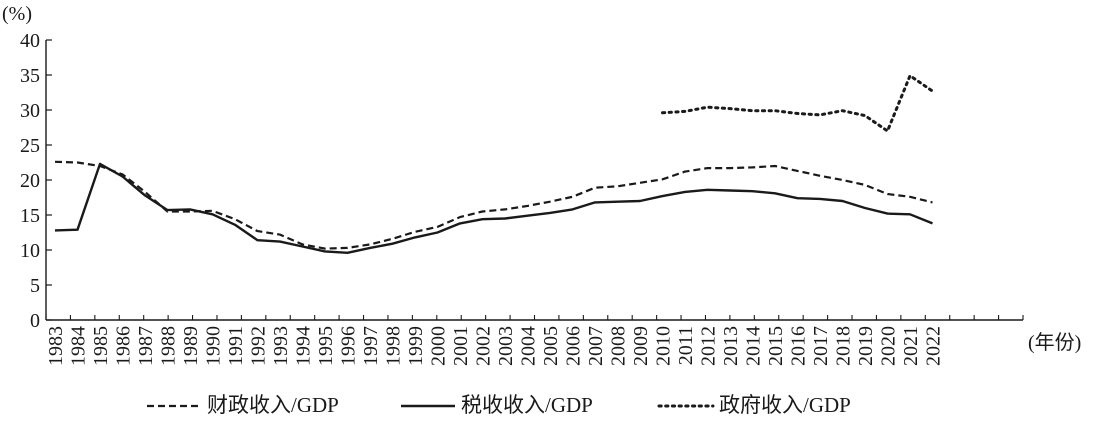 Image resolution: width=1099 pixels, height=431 pixels. What do you see at coordinates (934, 346) in the screenshot?
I see `x-tick-label: 2022` at bounding box center [934, 346].